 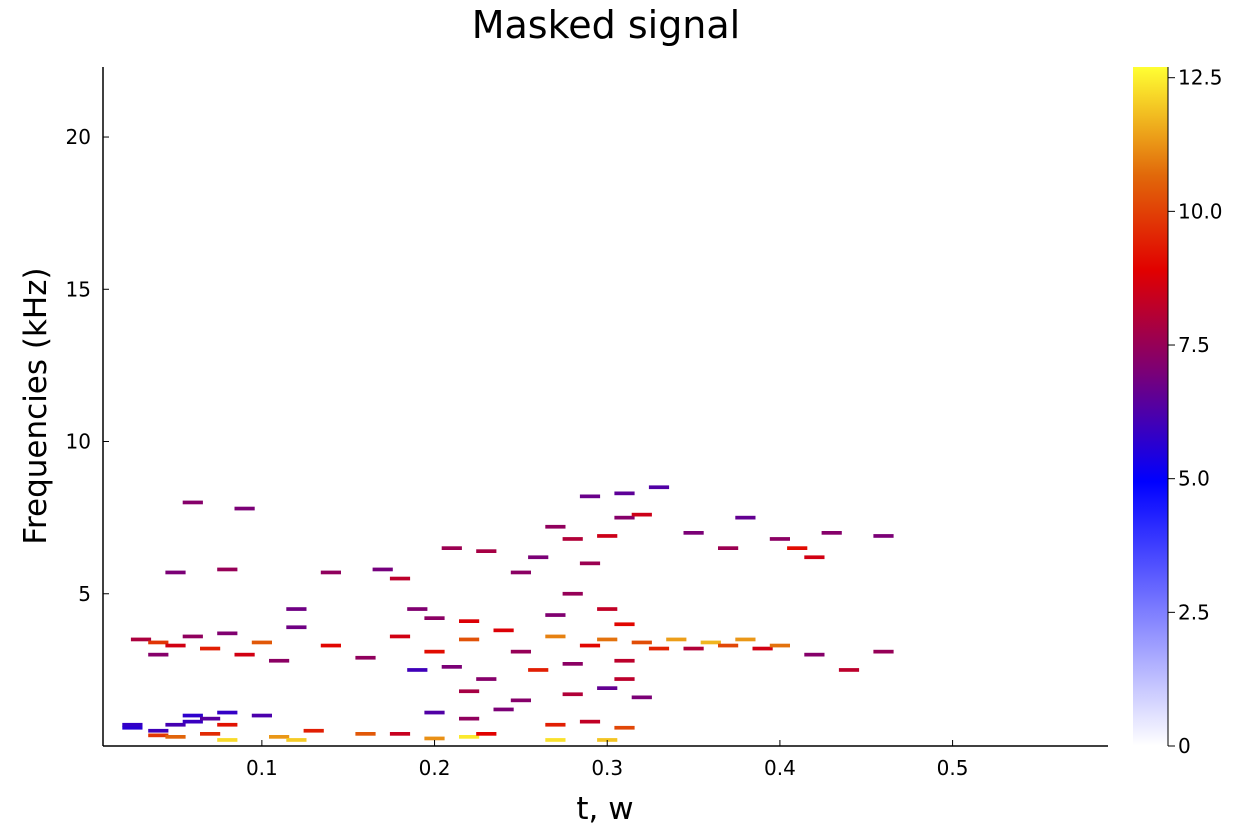 I want to click on x-axis-label: t, w, so click(x=604, y=809).